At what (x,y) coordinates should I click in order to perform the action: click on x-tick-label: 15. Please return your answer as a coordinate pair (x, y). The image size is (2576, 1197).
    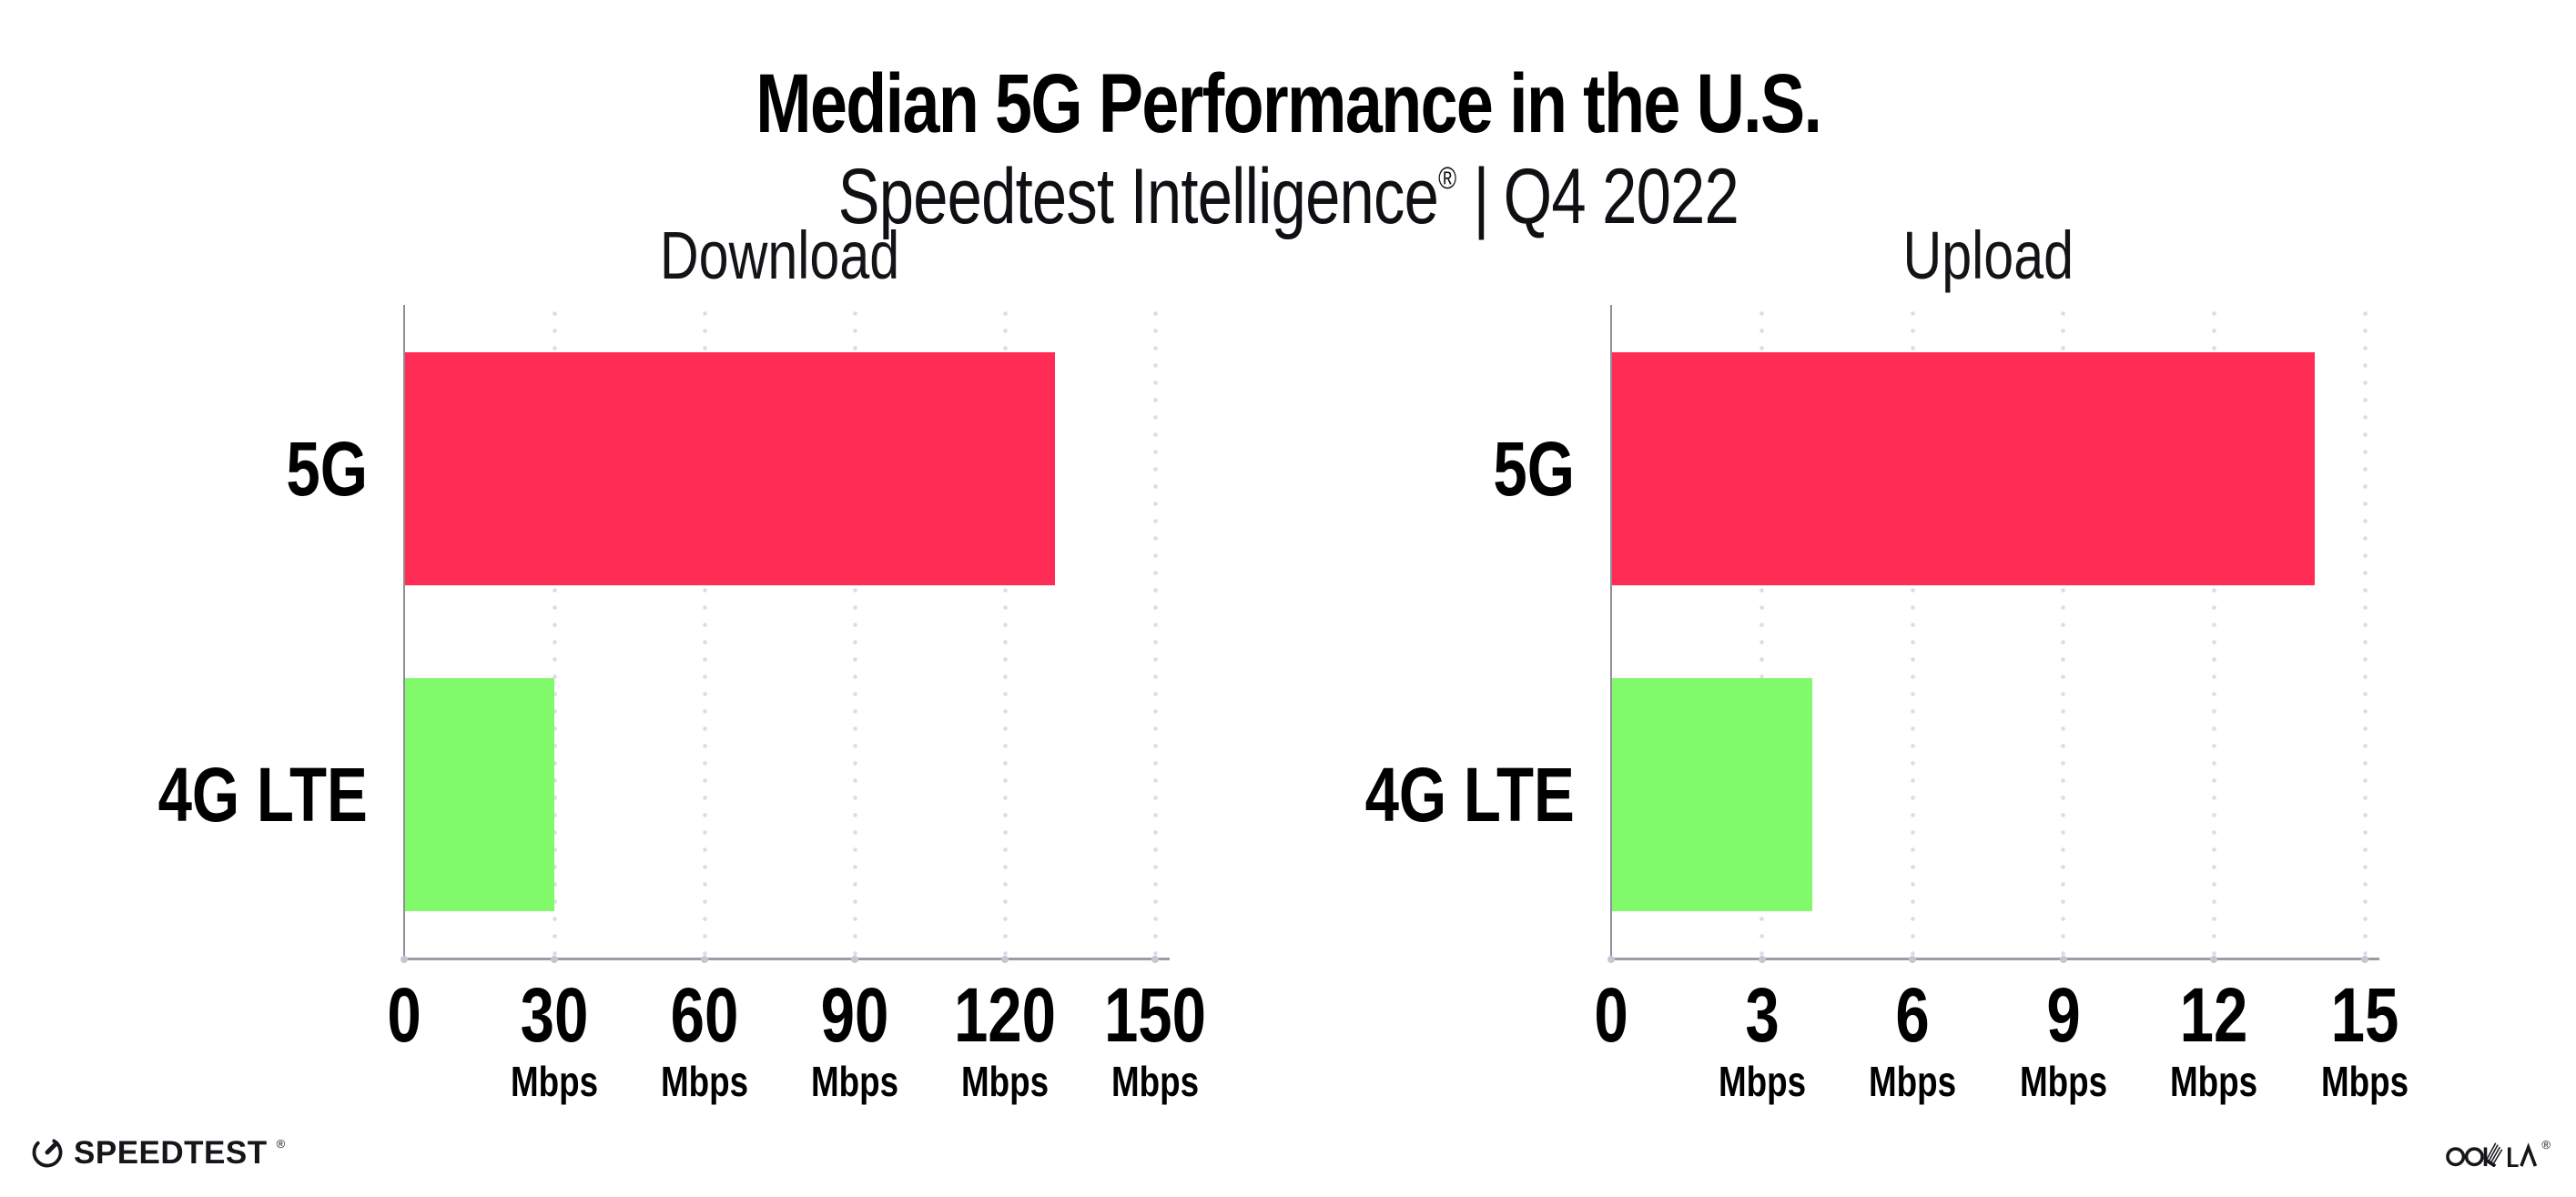
    Looking at the image, I should click on (2364, 1015).